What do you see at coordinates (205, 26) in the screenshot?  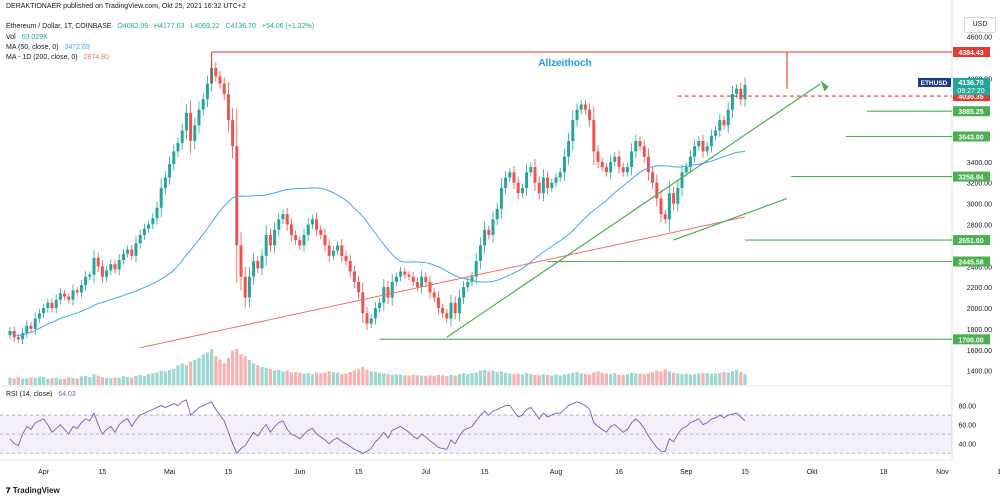 I see `ohlc-low: L4069.22` at bounding box center [205, 26].